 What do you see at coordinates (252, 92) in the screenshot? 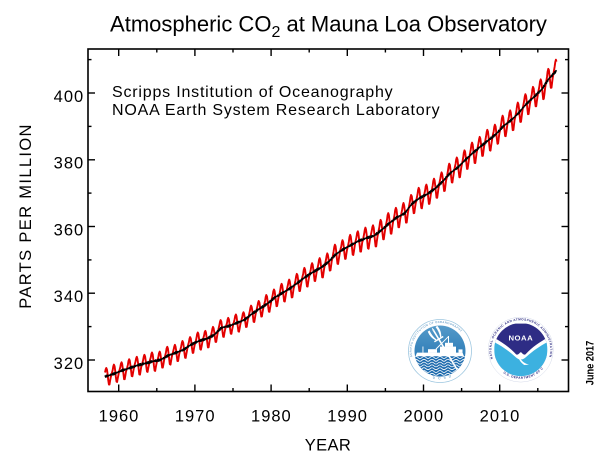
I see `svg-text:Scripps Institution of Oceanog: Scripps Institution of Oceanography` at bounding box center [252, 92].